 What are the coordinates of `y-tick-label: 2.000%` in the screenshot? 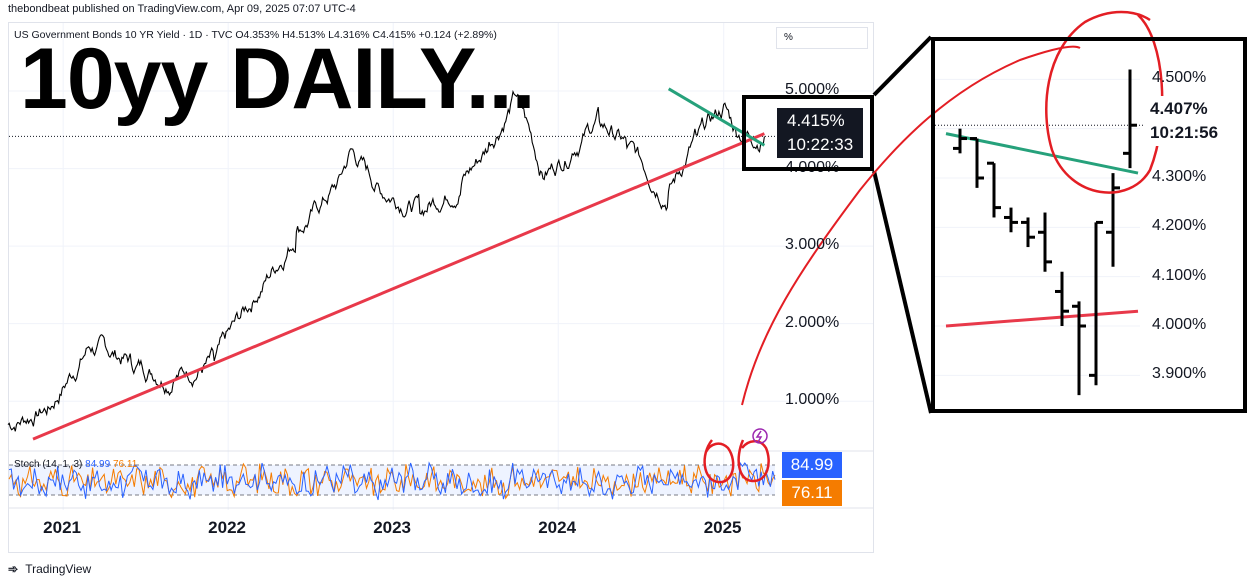 It's located at (812, 322).